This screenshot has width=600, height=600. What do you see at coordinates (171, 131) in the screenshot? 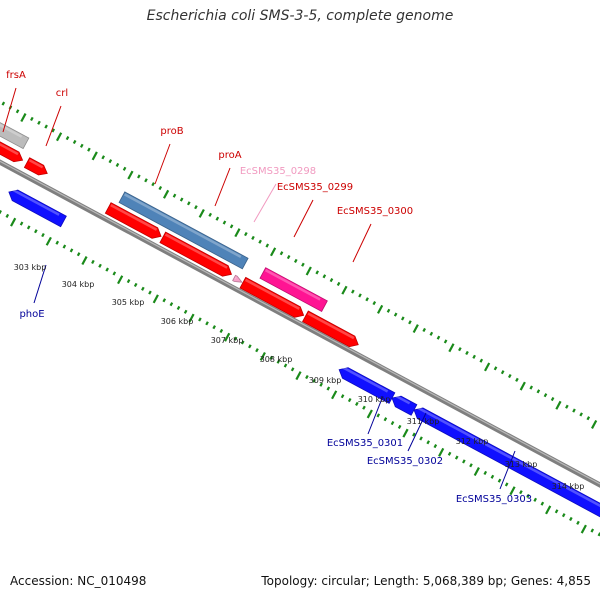
I see `gene-label: proB` at bounding box center [171, 131].